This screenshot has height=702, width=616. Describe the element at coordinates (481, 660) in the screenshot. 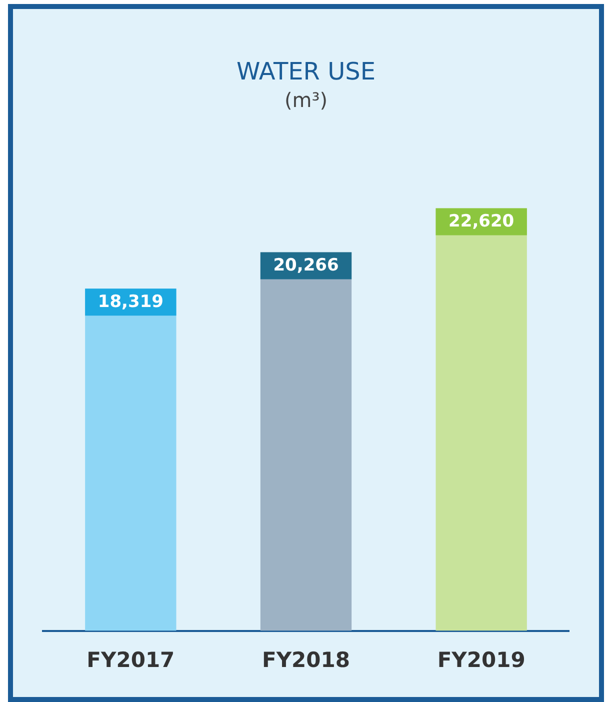

I see `x-tick-label: FY2019` at that location.